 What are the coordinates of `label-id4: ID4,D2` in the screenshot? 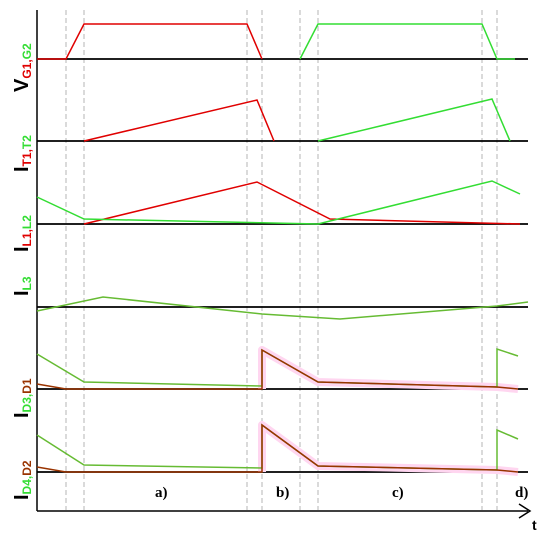 It's located at (22, 480).